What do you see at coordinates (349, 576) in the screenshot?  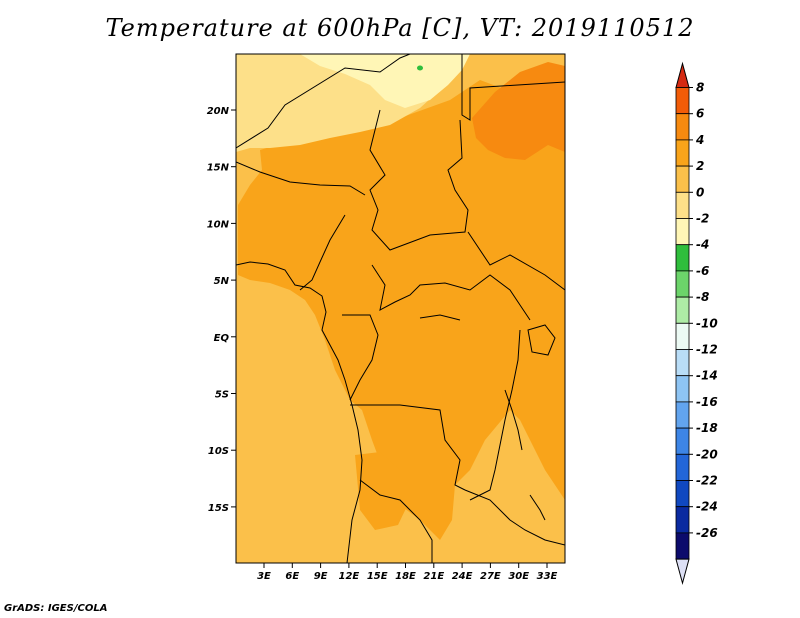 I see `lon-label: 12E` at bounding box center [349, 576].